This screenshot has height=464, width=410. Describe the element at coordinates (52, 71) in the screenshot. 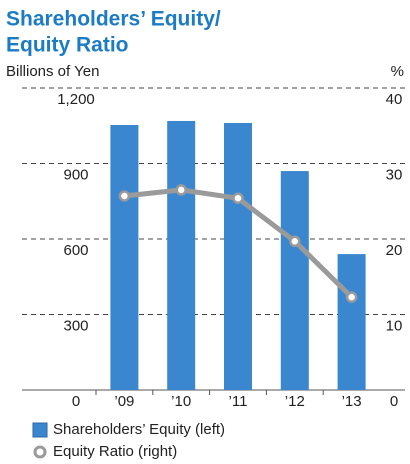

I see `y-axis-label: Billions of Yen` at that location.